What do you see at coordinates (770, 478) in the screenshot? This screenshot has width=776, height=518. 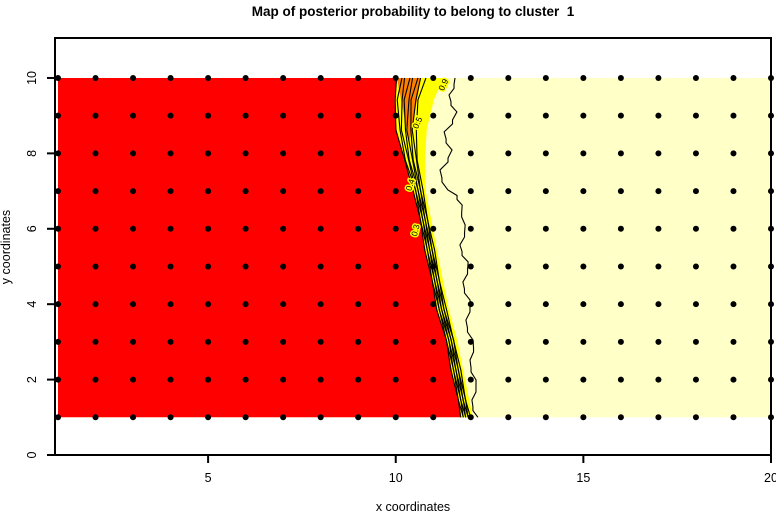 I see `x-tick-label: 20` at bounding box center [770, 478].